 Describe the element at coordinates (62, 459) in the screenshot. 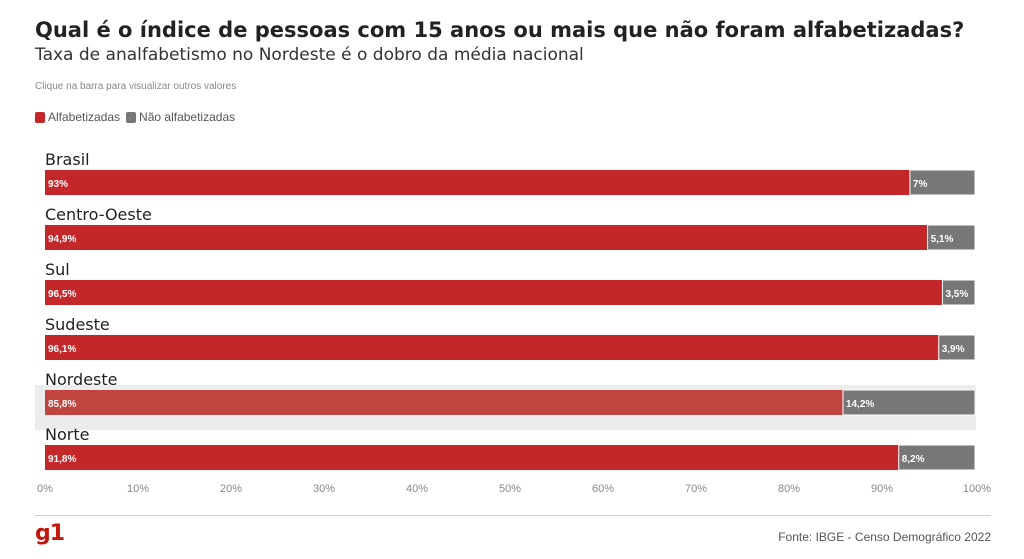

I see `data-label-alfabetizadas-norte: 91,8%` at that location.